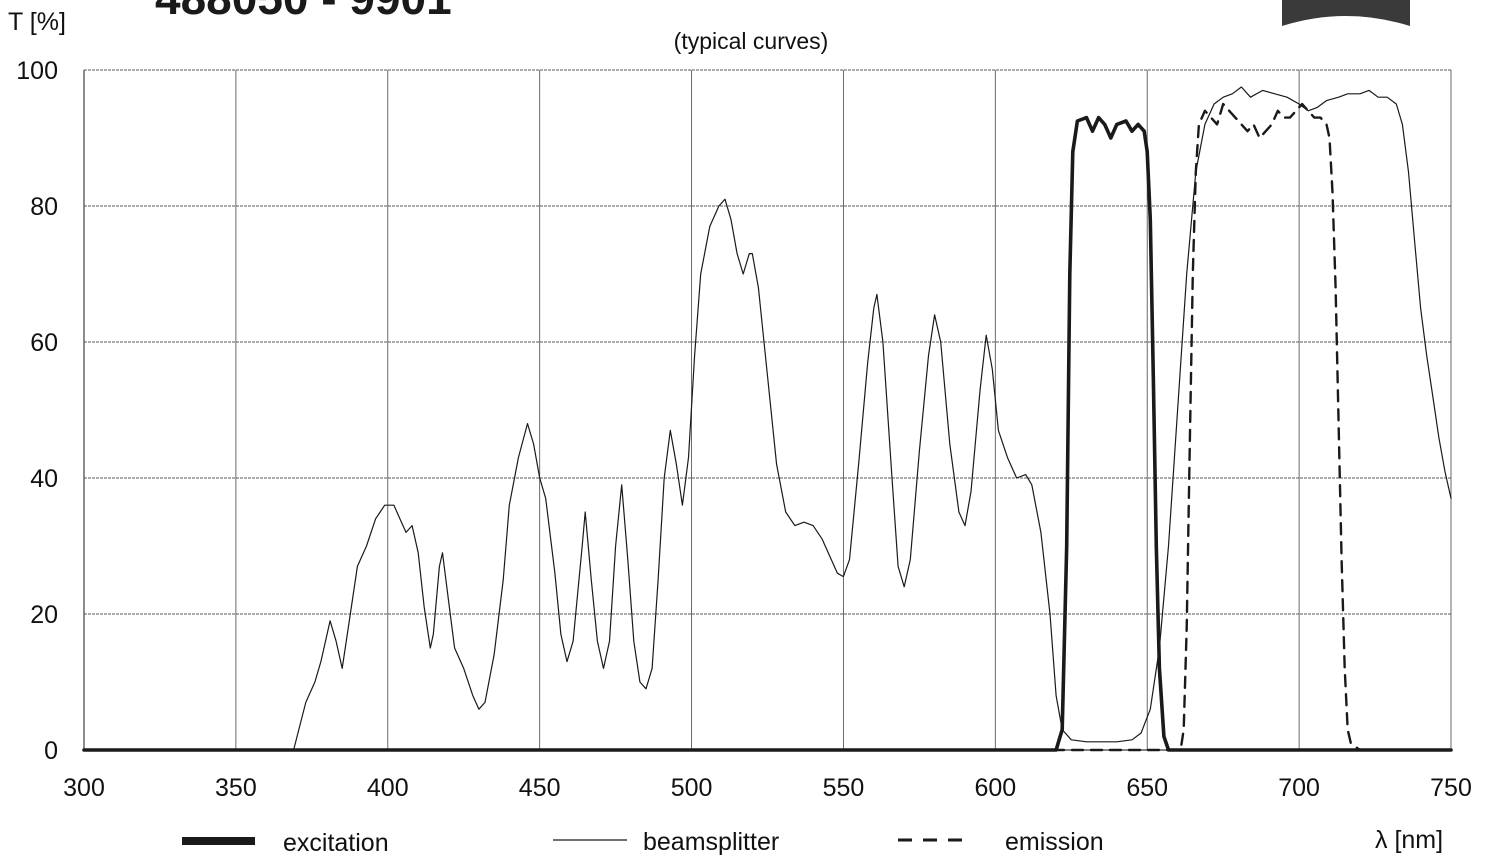 This screenshot has width=1490, height=856. Describe the element at coordinates (844, 788) in the screenshot. I see `x-tick-label: 550` at that location.